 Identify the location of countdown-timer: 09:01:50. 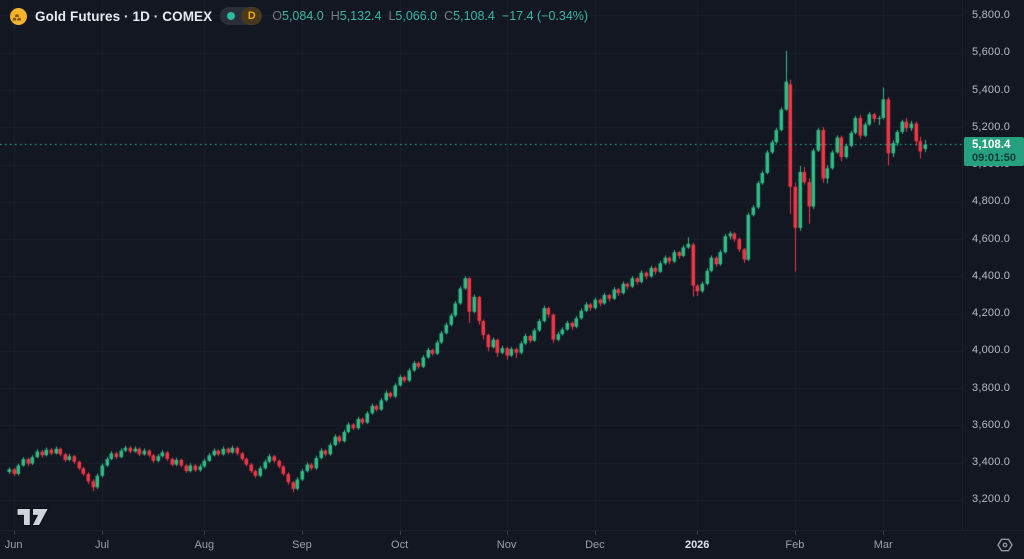
(994, 158).